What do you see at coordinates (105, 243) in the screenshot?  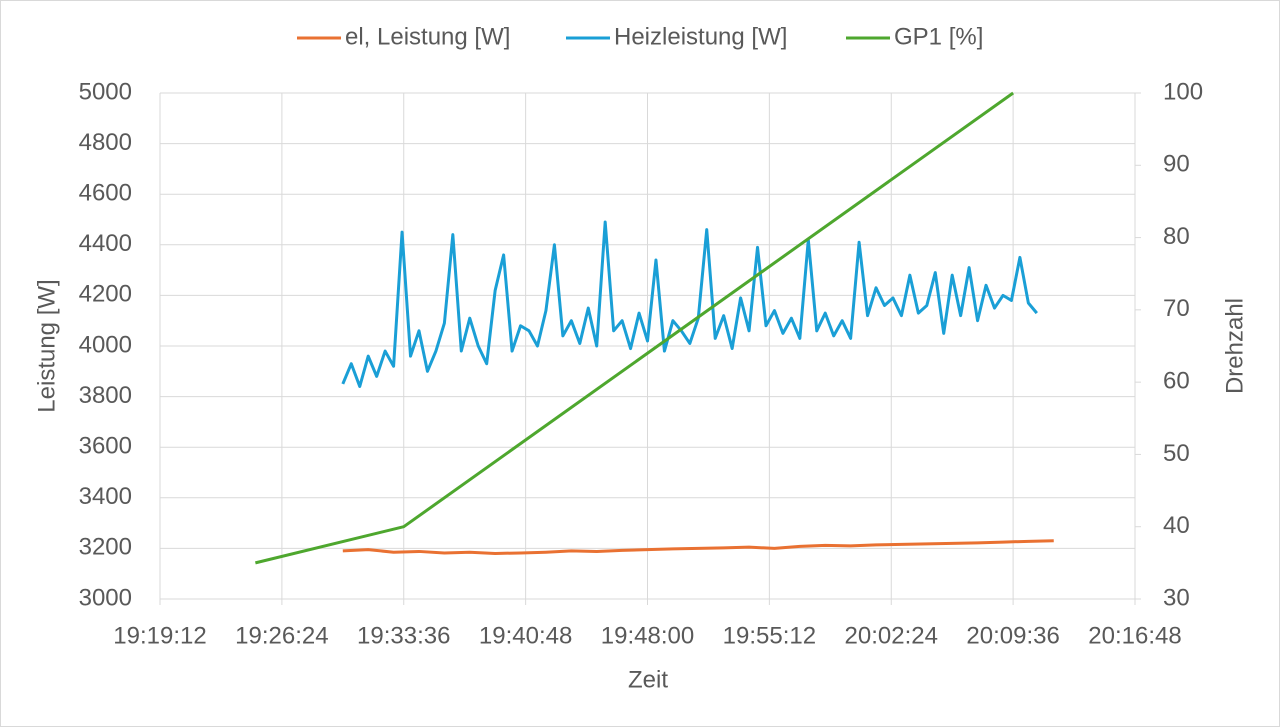 I see `y-tick-label: 4400` at bounding box center [105, 243].